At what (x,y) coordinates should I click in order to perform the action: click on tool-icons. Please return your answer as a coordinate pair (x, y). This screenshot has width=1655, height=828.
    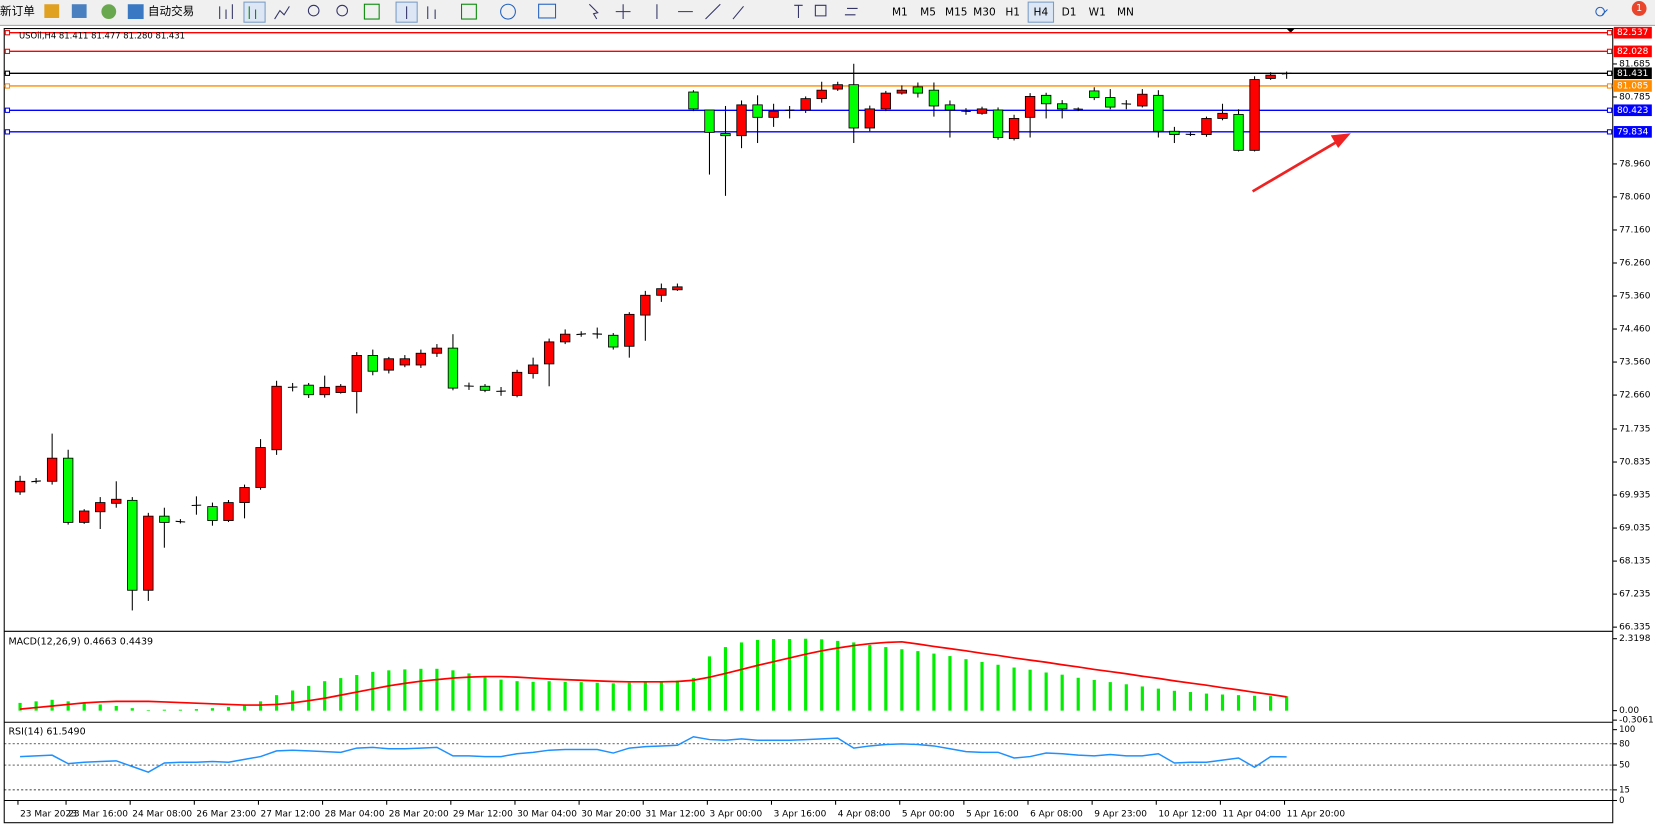
    Looking at the image, I should click on (538, 12).